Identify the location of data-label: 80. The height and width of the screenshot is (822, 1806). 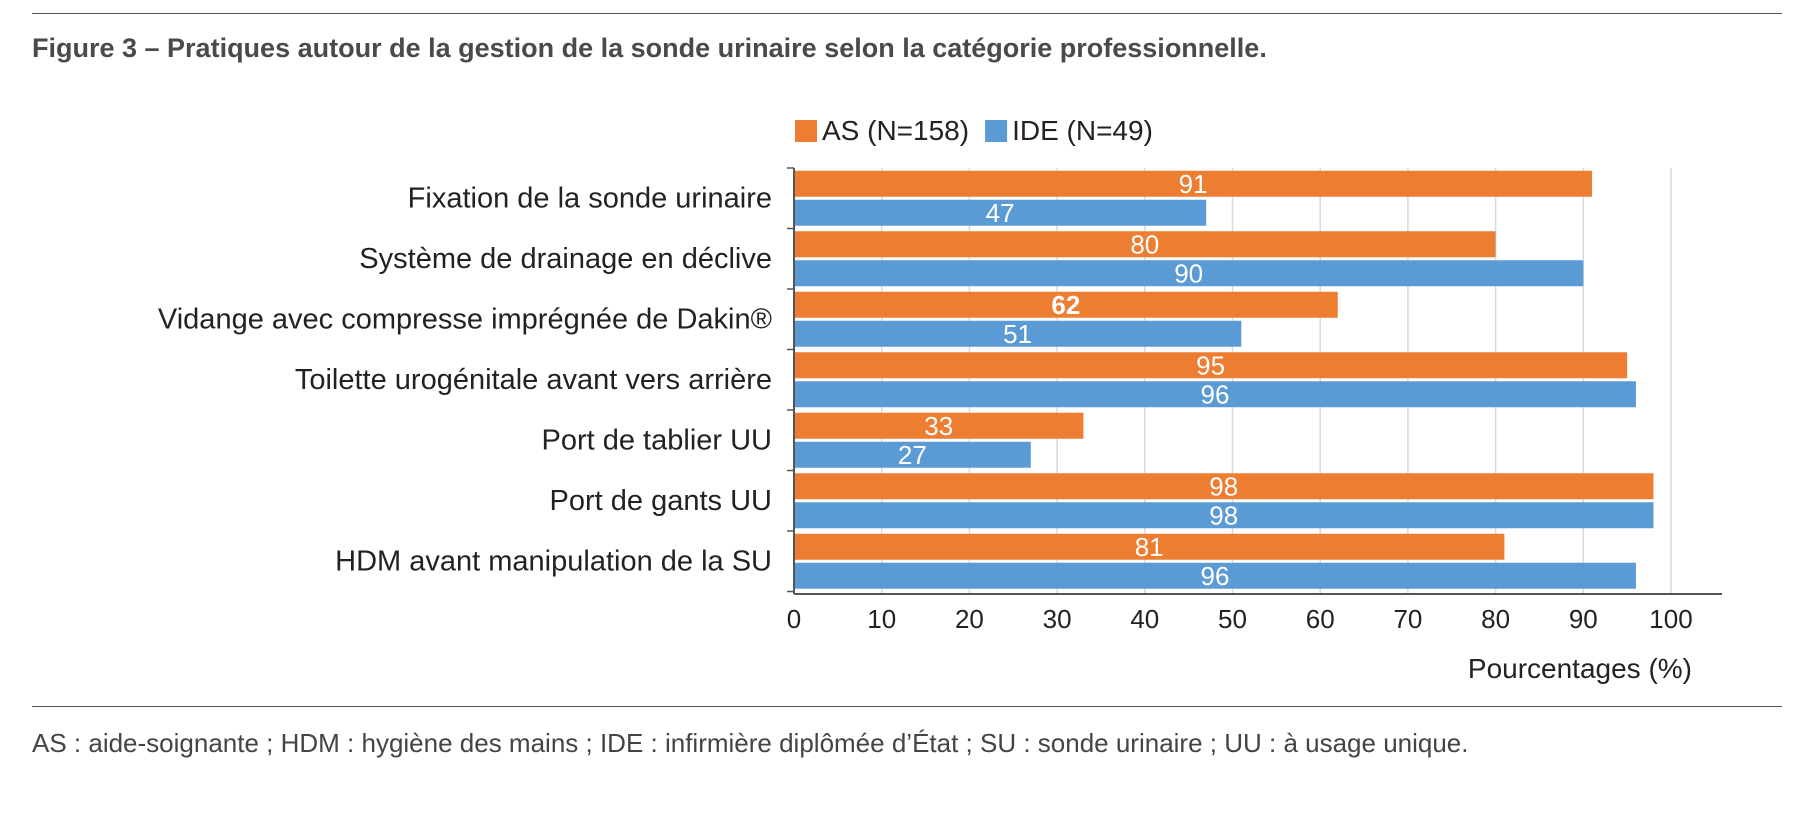
(1144, 244).